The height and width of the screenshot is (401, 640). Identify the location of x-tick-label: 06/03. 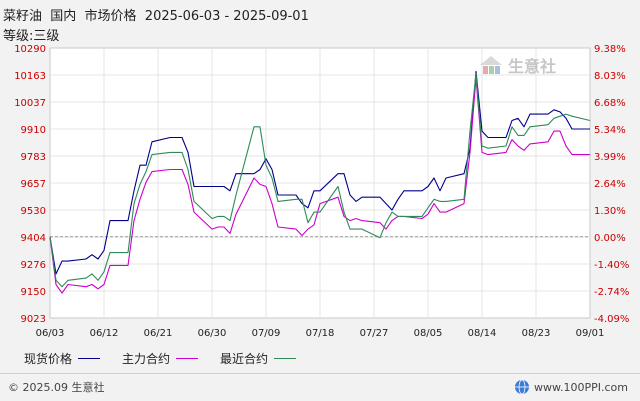
(50, 333).